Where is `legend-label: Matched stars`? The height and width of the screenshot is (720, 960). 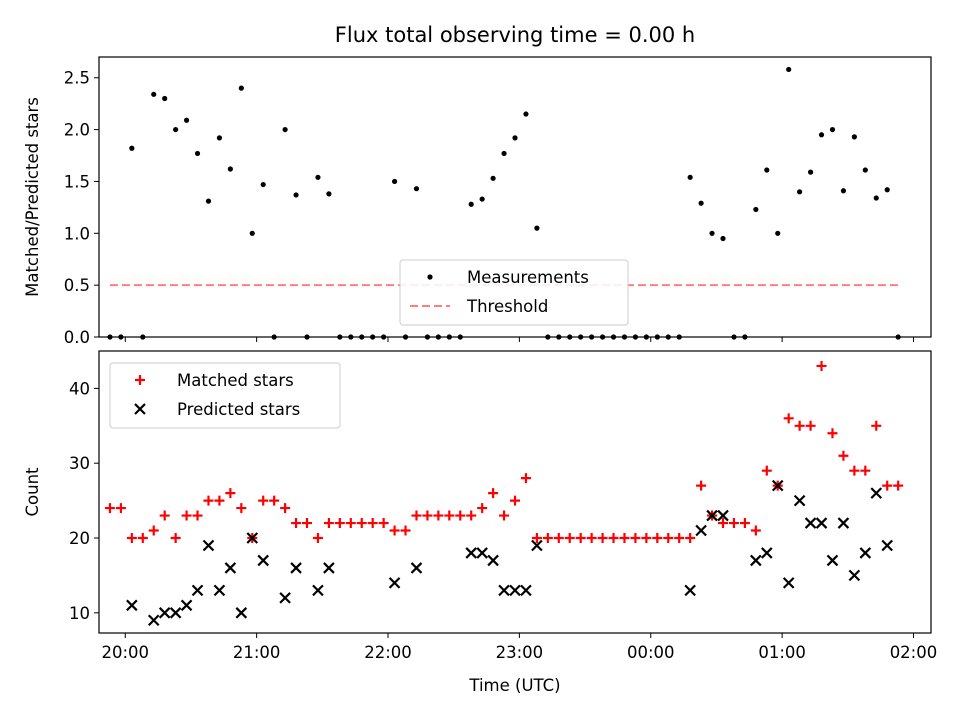 legend-label: Matched stars is located at coordinates (235, 380).